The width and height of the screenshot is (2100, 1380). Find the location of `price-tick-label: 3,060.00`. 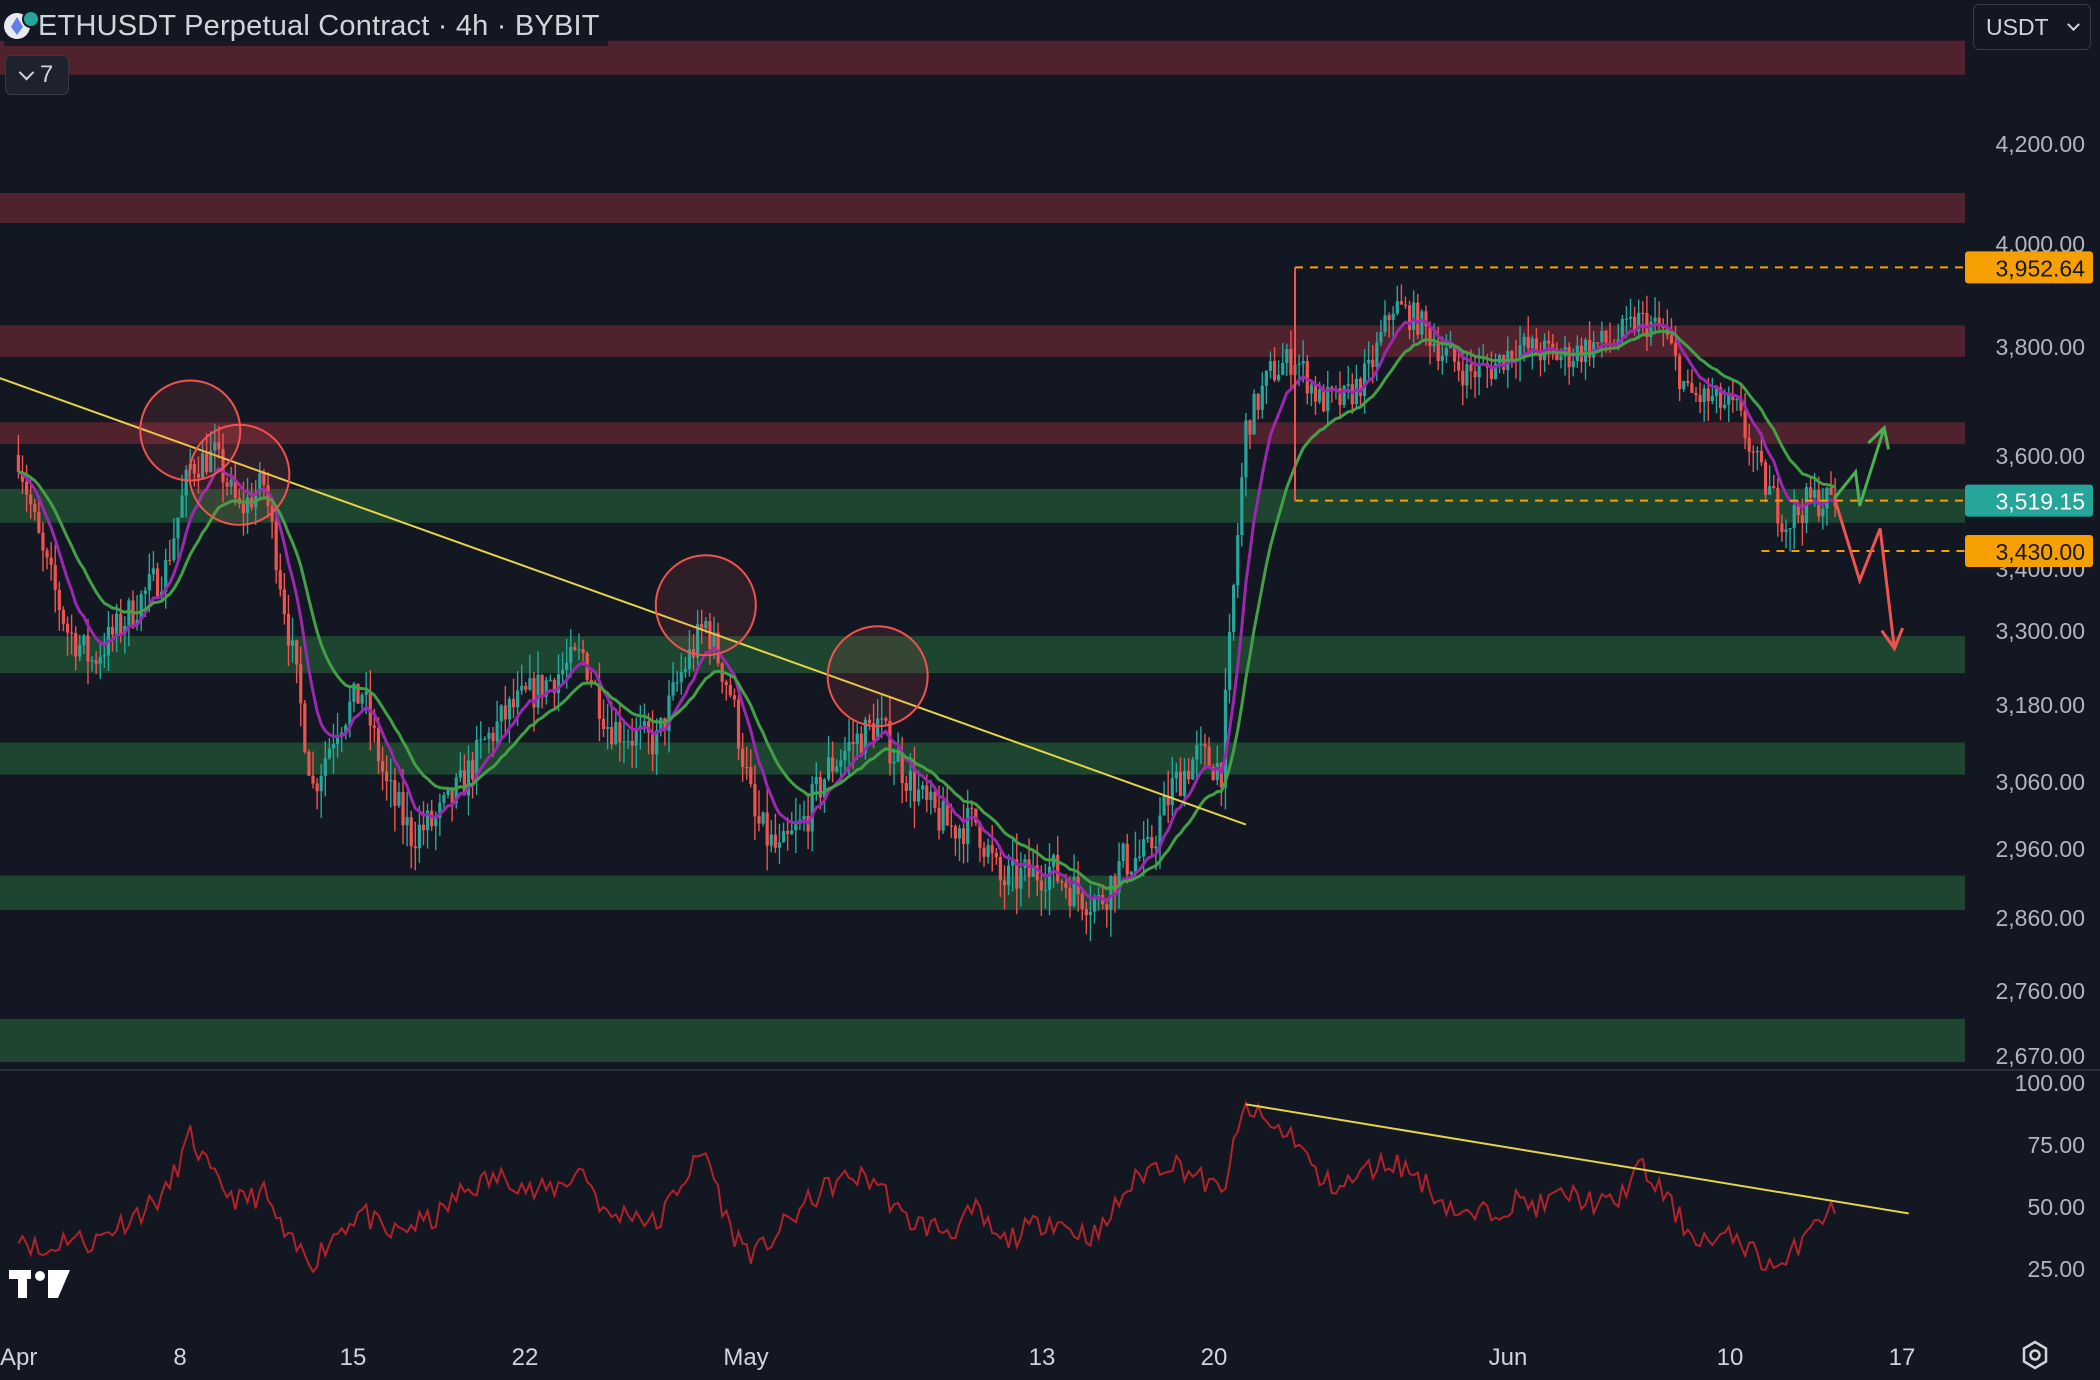

price-tick-label: 3,060.00 is located at coordinates (2040, 782).